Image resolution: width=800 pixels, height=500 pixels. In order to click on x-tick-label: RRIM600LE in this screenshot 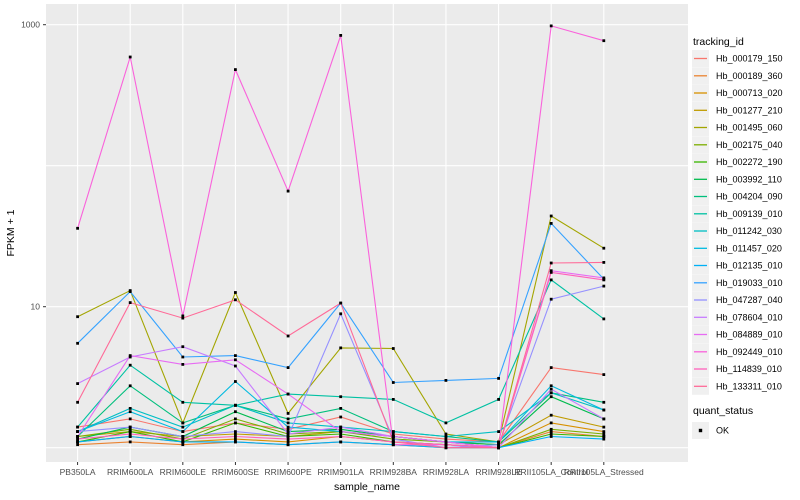, I will do `click(183, 472)`.